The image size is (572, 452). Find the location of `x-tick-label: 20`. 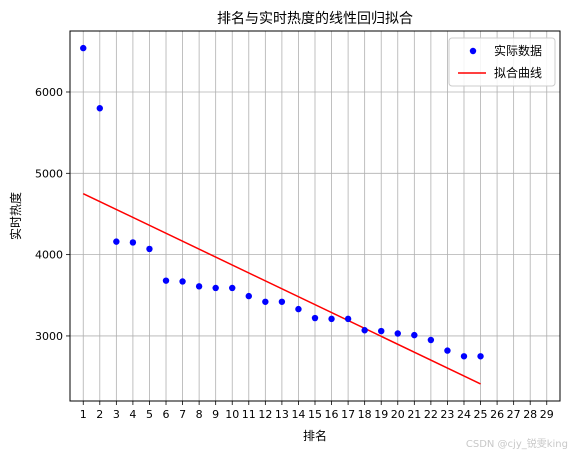

x-tick-label: 20 is located at coordinates (398, 414).